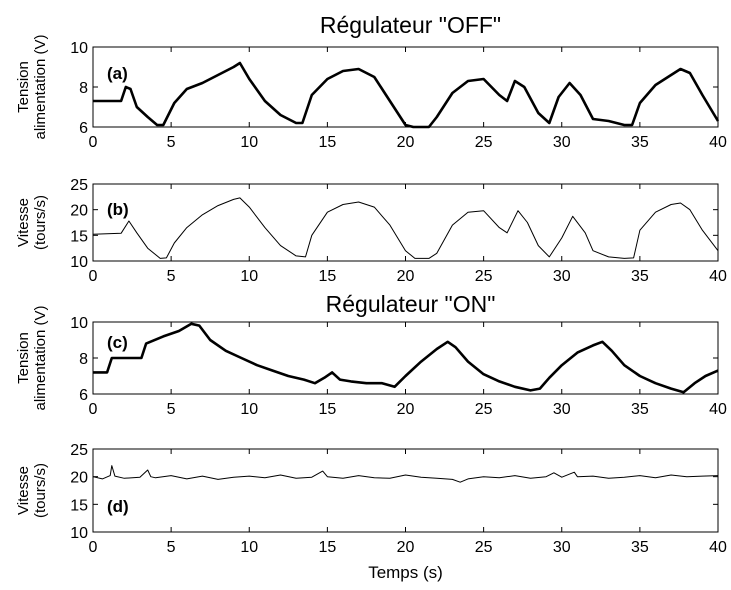 Image resolution: width=731 pixels, height=590 pixels. Describe the element at coordinates (410, 25) in the screenshot. I see `chart-title: Régulateur "OFF"` at that location.